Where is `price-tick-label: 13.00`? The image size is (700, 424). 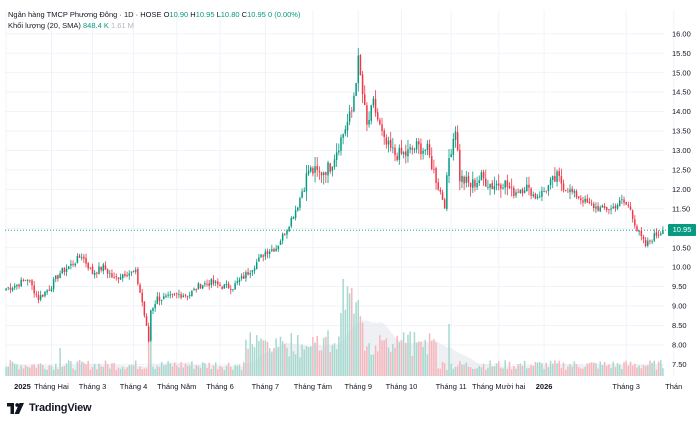
price-tick-label: 13.00 is located at coordinates (681, 150).